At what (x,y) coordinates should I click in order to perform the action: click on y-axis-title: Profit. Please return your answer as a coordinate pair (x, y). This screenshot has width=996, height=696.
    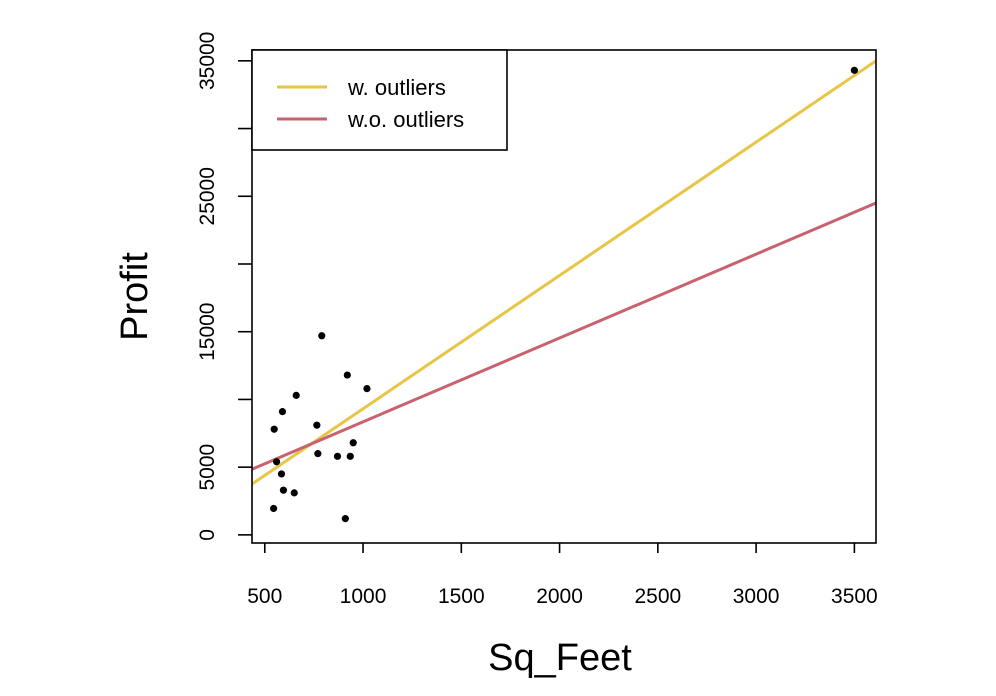
    Looking at the image, I should click on (135, 296).